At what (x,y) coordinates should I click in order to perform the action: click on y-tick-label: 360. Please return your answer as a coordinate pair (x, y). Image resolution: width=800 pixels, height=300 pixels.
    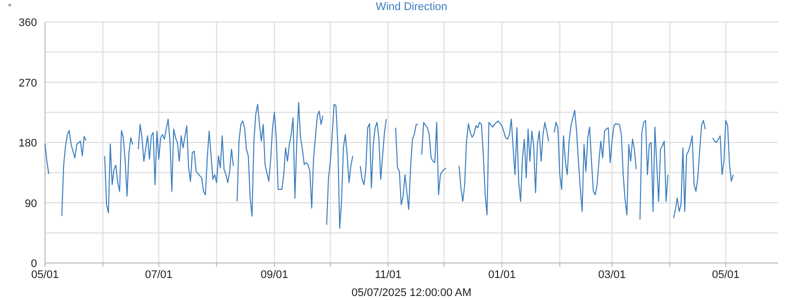
    Looking at the image, I should click on (27, 23).